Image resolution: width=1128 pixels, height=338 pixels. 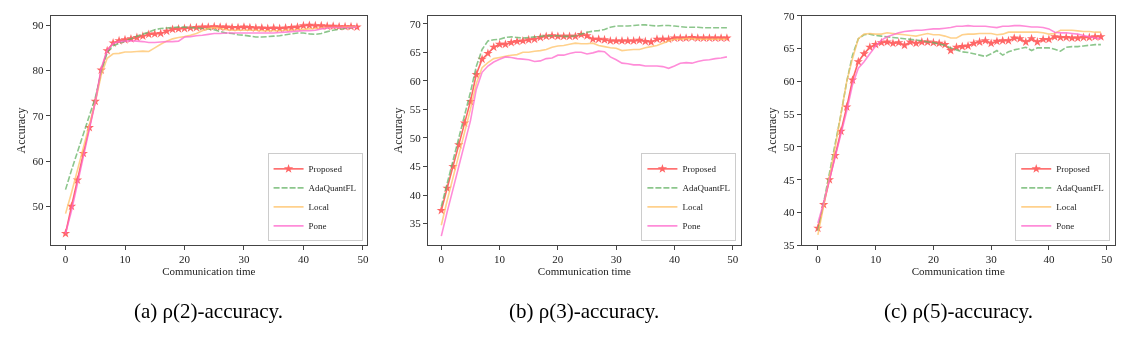 I want to click on text: (c) ρ(5)-accuracy., so click(x=958, y=311).